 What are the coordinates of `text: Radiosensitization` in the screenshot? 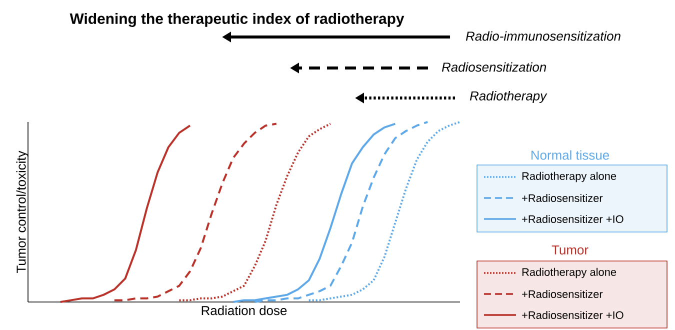 It's located at (494, 67).